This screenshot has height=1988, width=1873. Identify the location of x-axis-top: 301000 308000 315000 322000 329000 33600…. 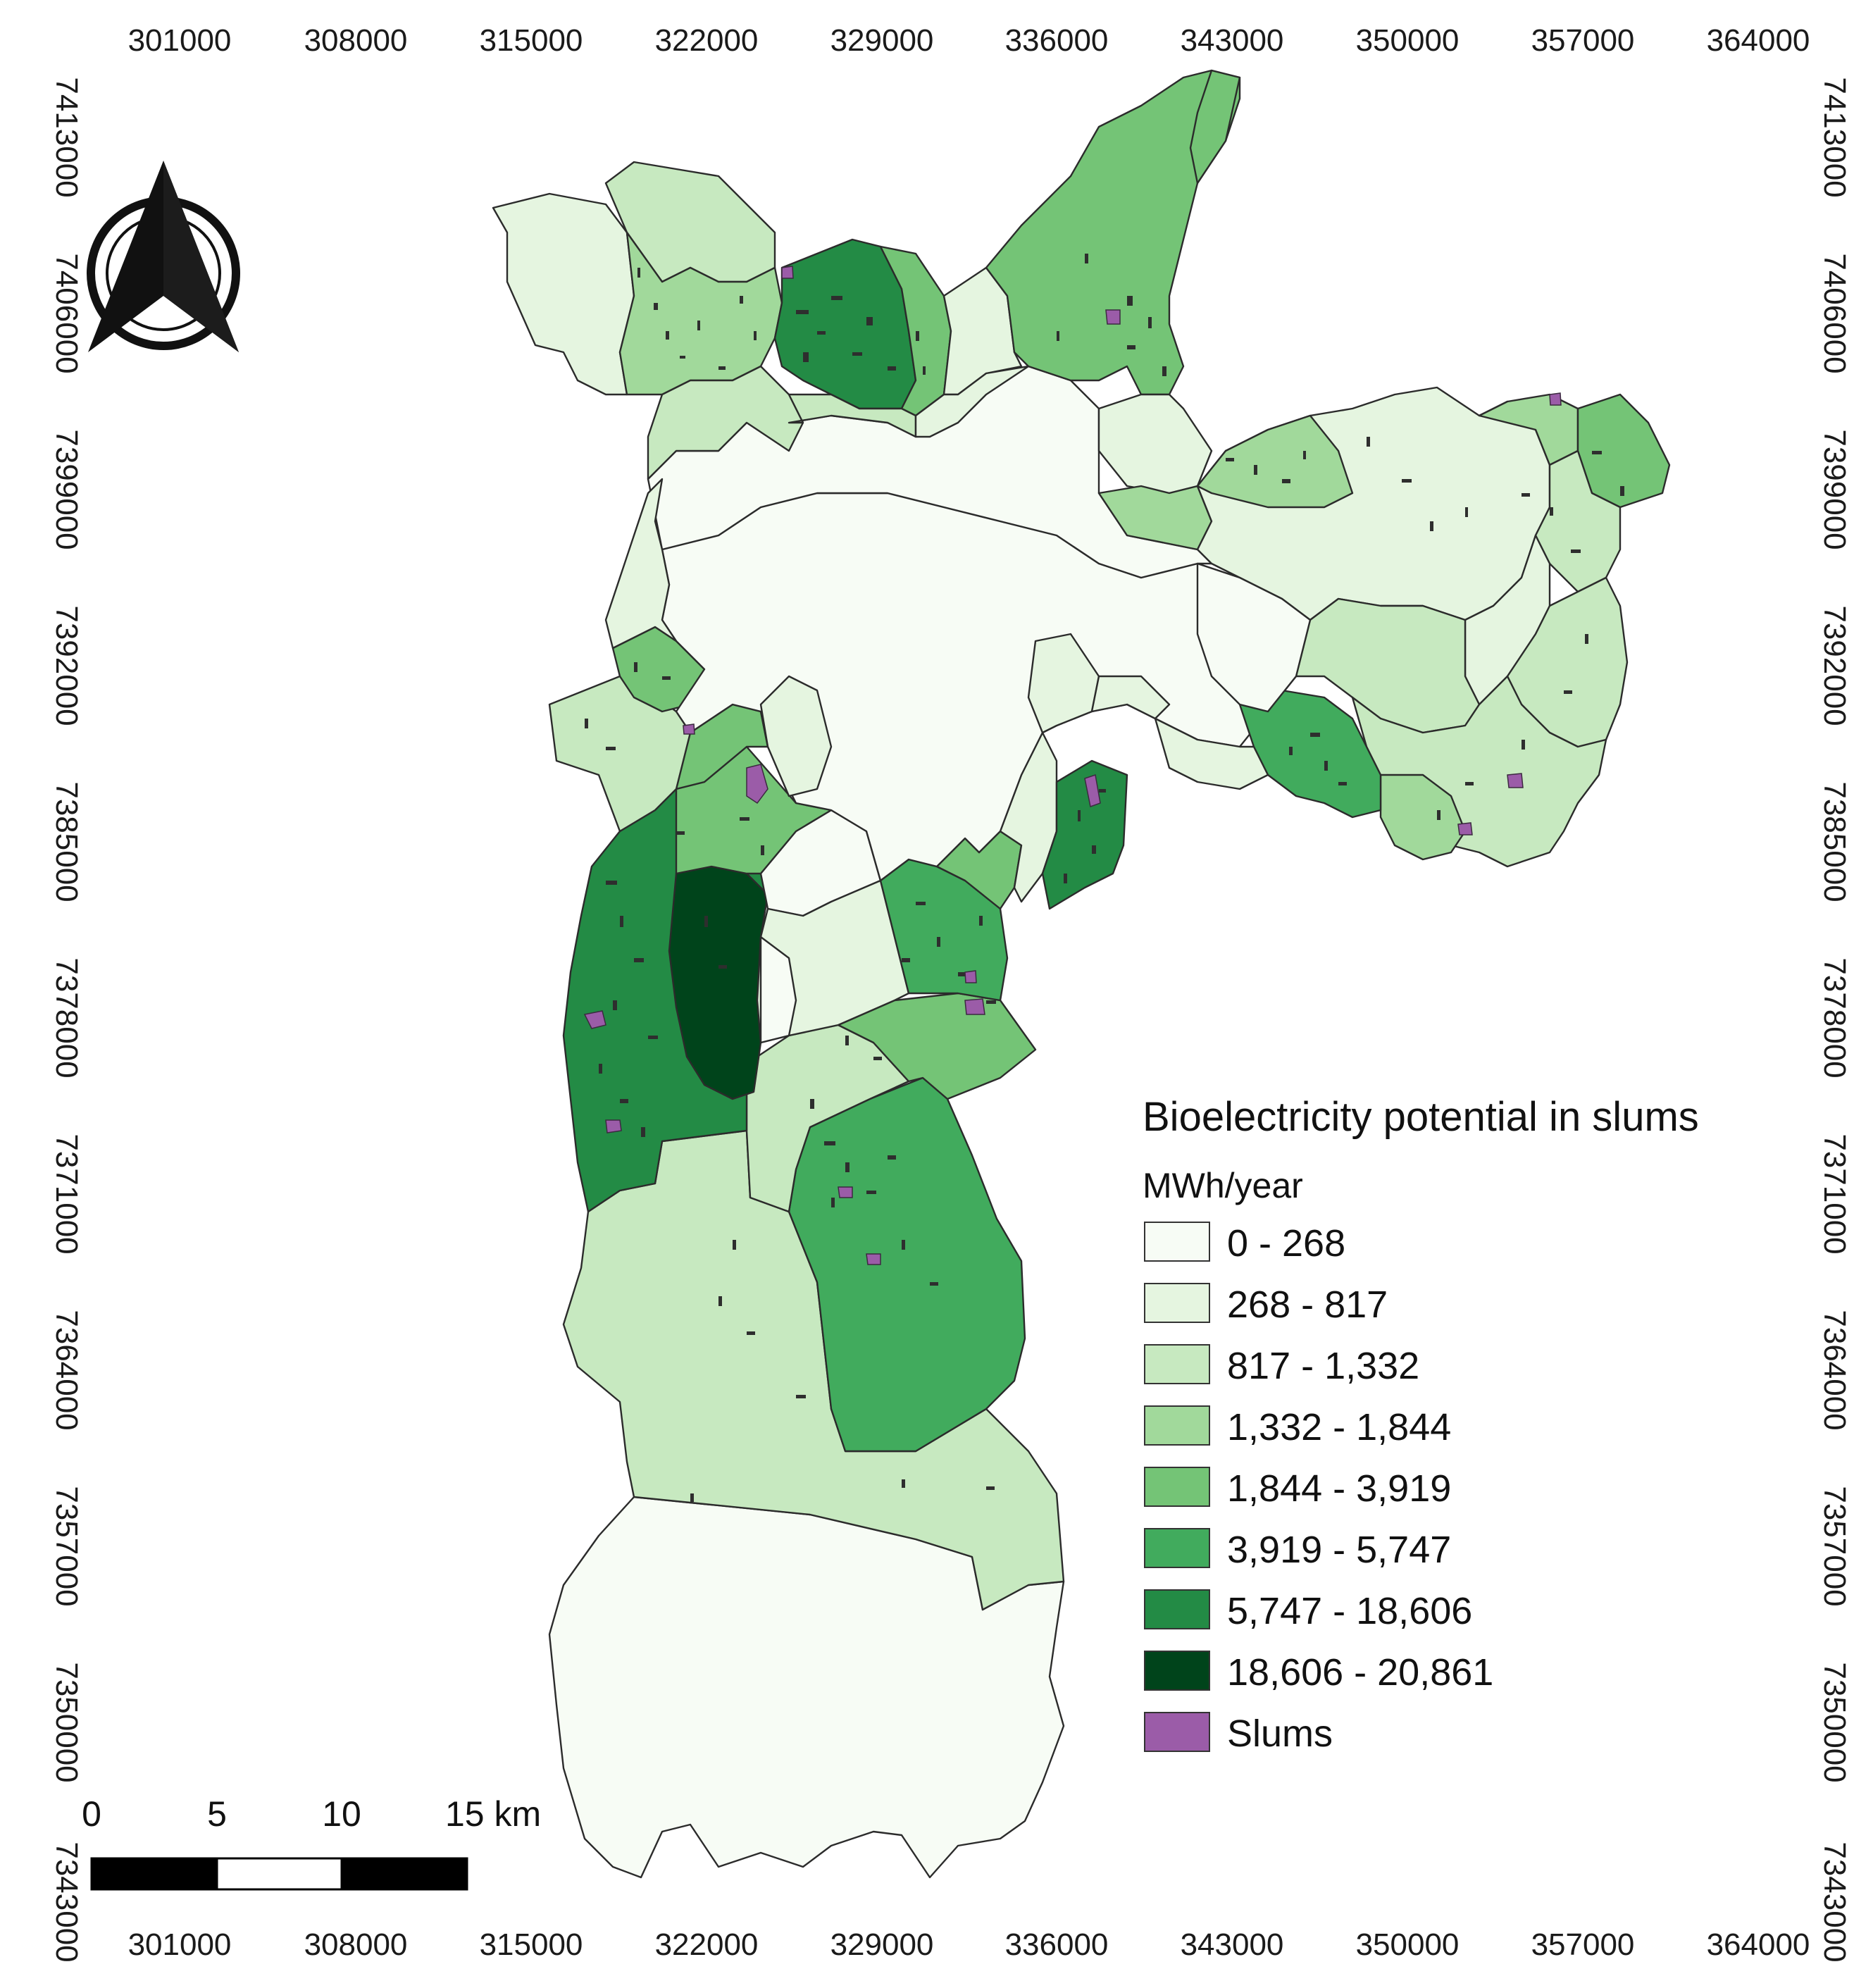
(969, 40).